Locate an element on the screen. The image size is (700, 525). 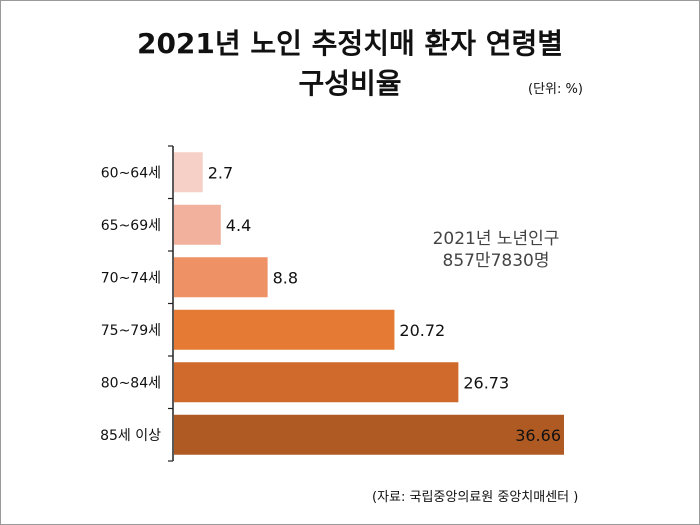
category-label: 65~69세 is located at coordinates (131, 226).